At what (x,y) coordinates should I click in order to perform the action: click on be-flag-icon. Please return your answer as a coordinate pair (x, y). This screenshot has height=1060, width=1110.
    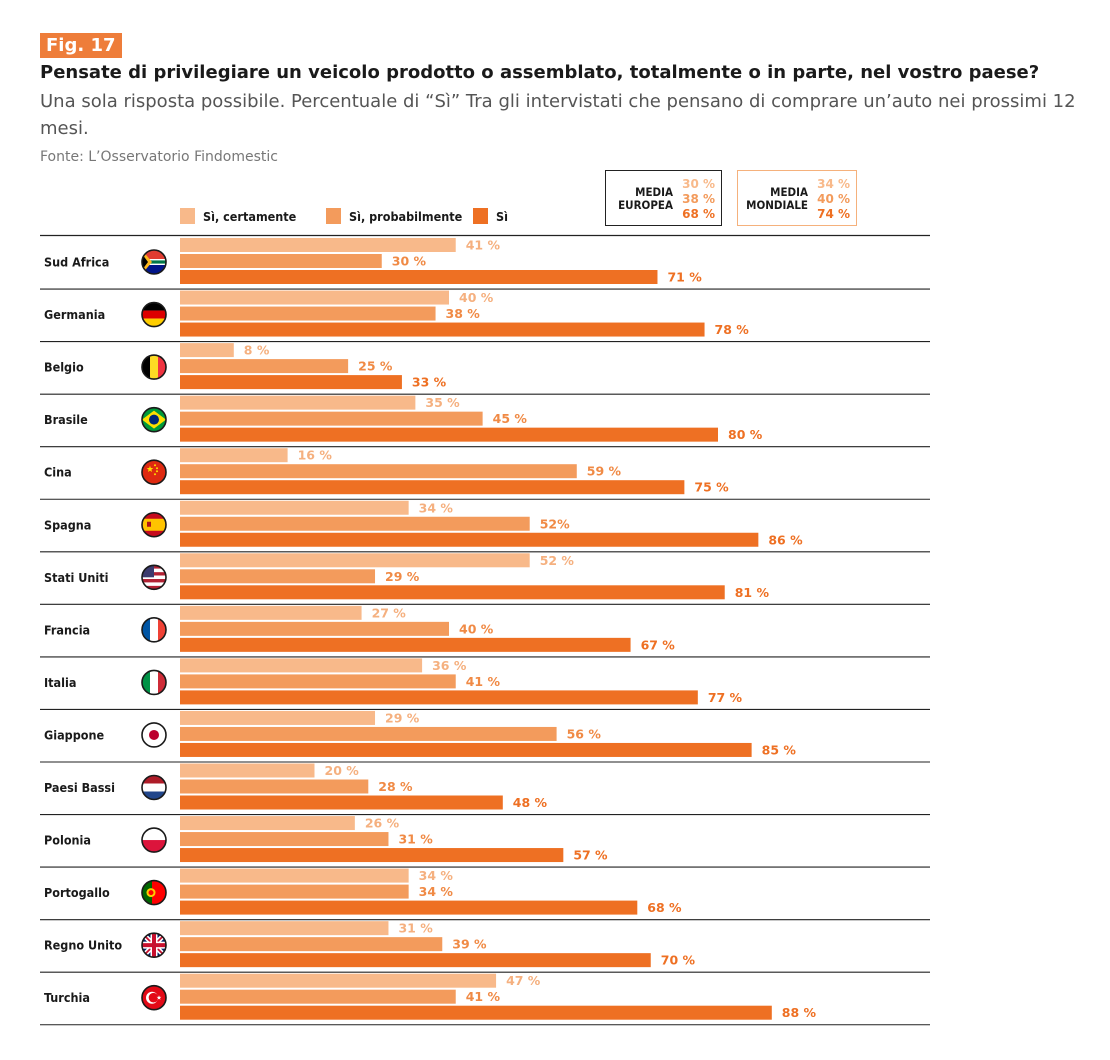
    Looking at the image, I should click on (154, 367).